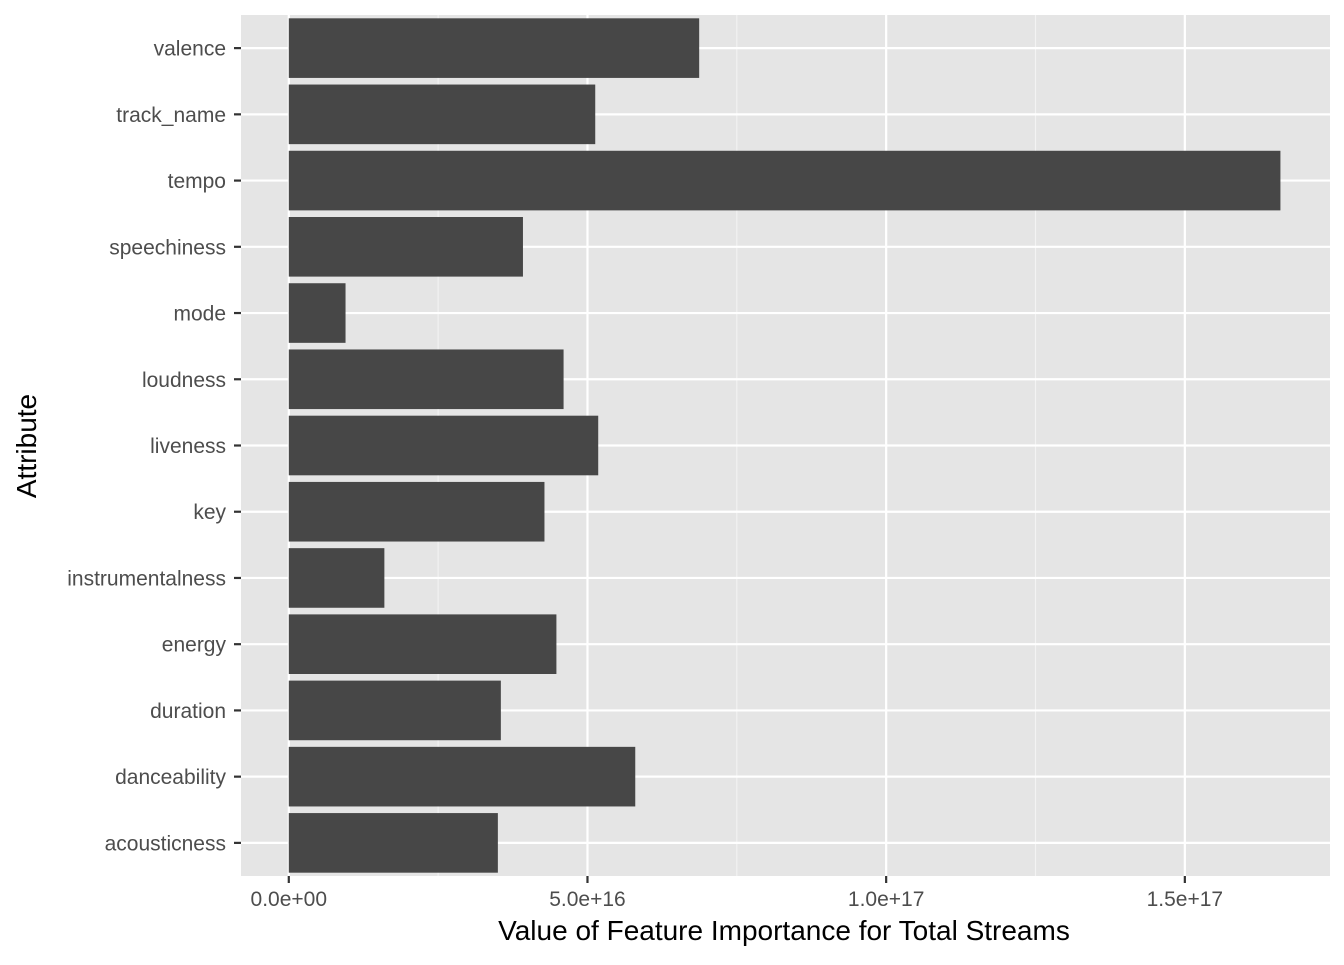 The height and width of the screenshot is (965, 1344). What do you see at coordinates (197, 181) in the screenshot?
I see `y-tick-label: tempo` at bounding box center [197, 181].